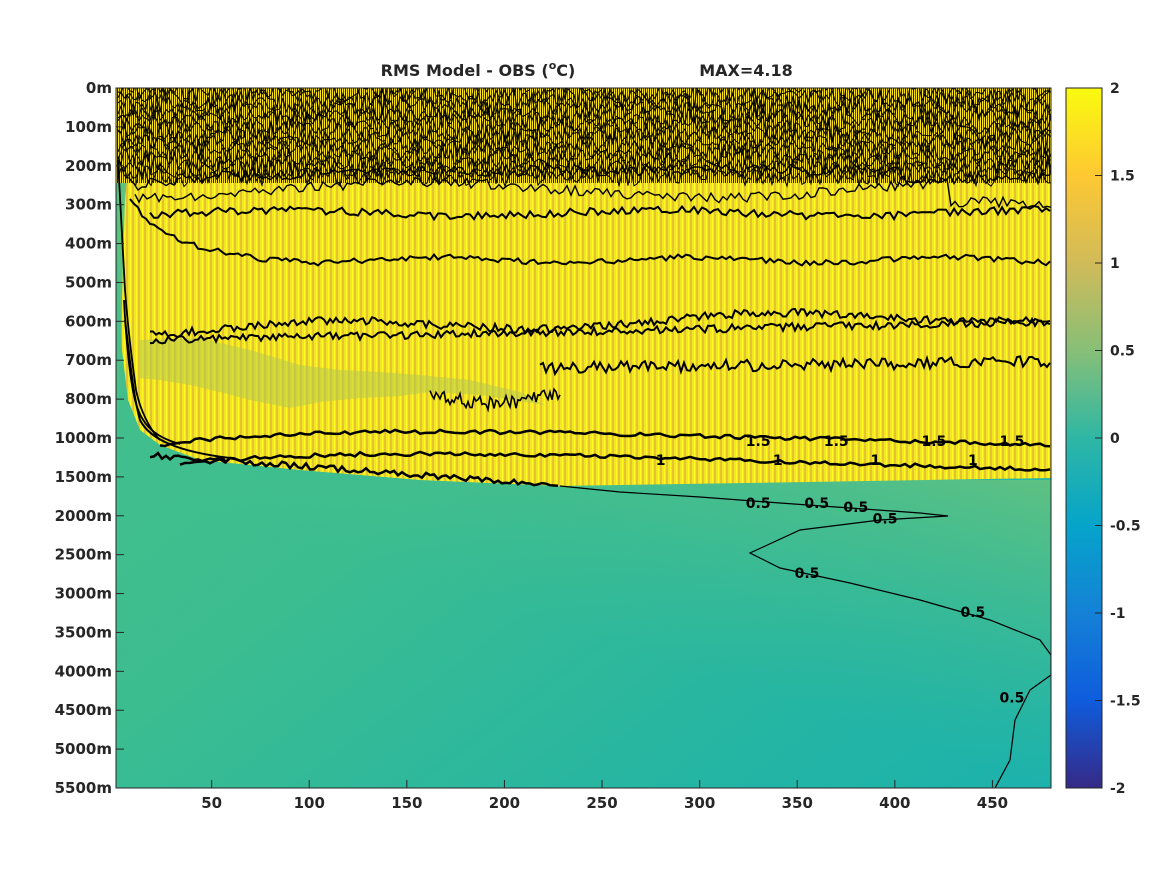 This screenshot has width=1167, height=875. I want to click on y-tick-label: 100m, so click(88, 127).